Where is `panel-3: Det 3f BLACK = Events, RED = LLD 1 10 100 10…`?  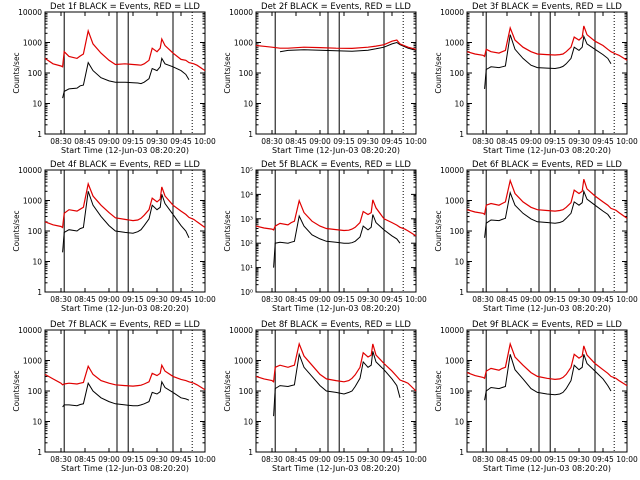 panel-3: Det 3f BLACK = Events, RED = LLD 1 10 100 10… is located at coordinates (536, 78).